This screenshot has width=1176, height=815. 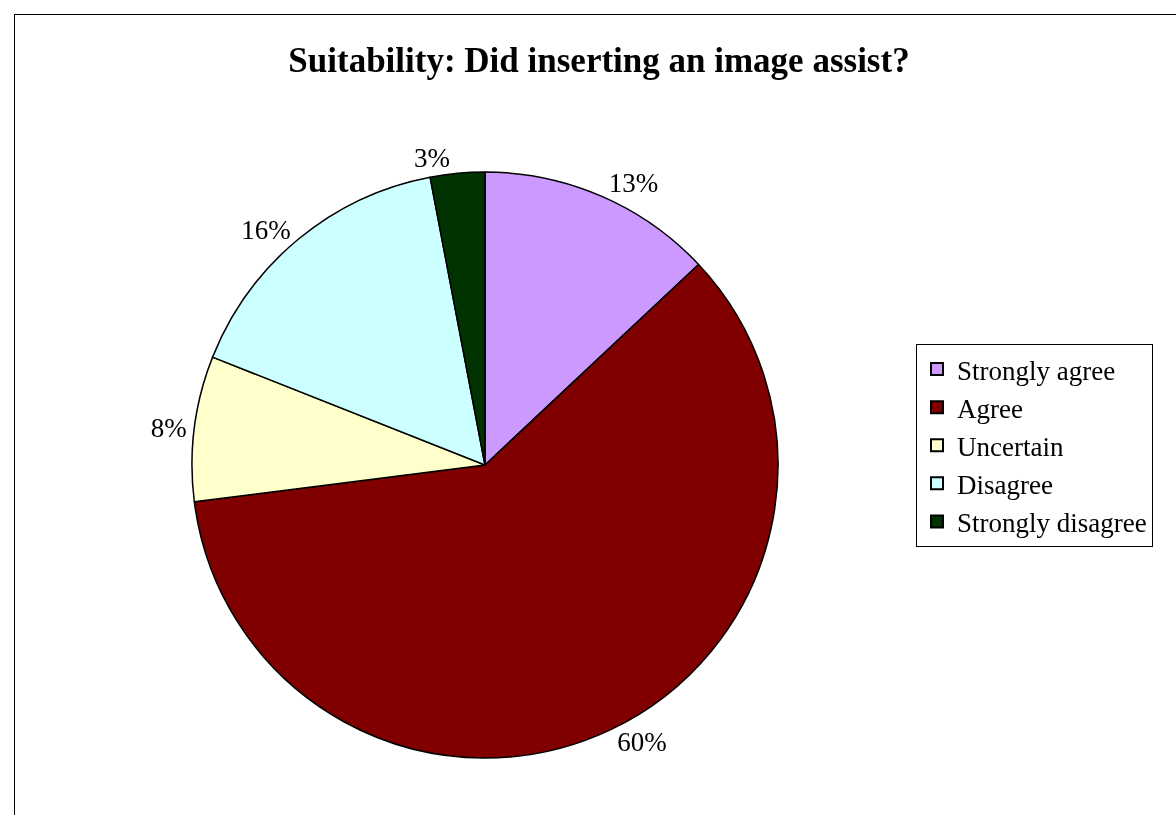 I want to click on data-label: 13%, so click(x=633, y=183).